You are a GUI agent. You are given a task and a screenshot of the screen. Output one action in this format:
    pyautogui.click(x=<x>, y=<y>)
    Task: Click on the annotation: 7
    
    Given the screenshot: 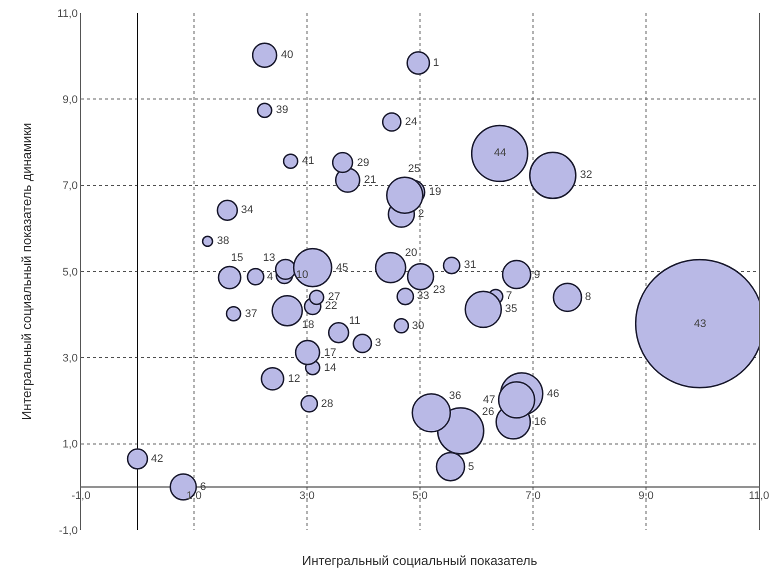 What is the action you would take?
    pyautogui.click(x=509, y=296)
    